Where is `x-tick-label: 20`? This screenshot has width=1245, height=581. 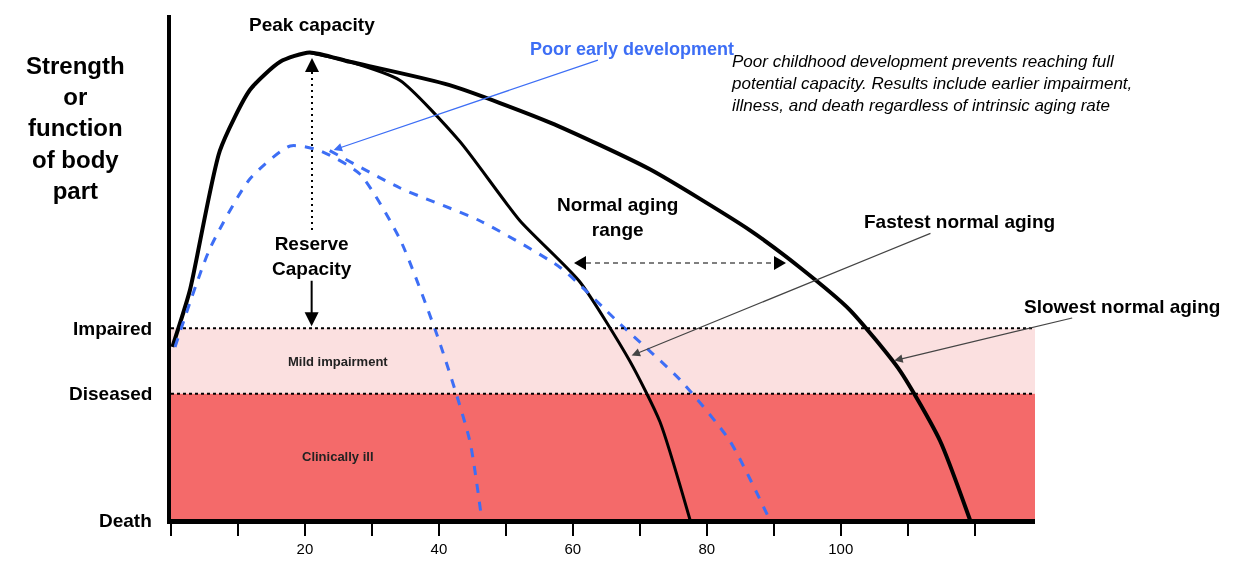 x-tick-label: 20 is located at coordinates (305, 548).